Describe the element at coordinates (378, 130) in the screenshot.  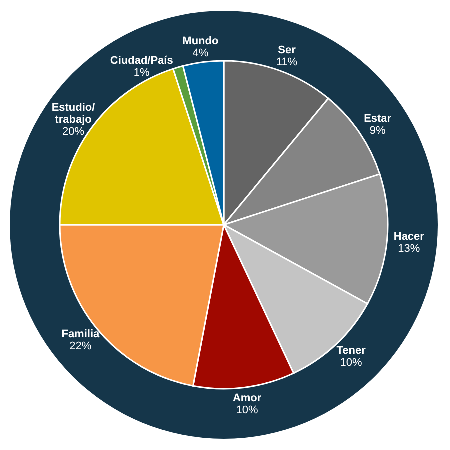
I see `data-label: 9%` at that location.